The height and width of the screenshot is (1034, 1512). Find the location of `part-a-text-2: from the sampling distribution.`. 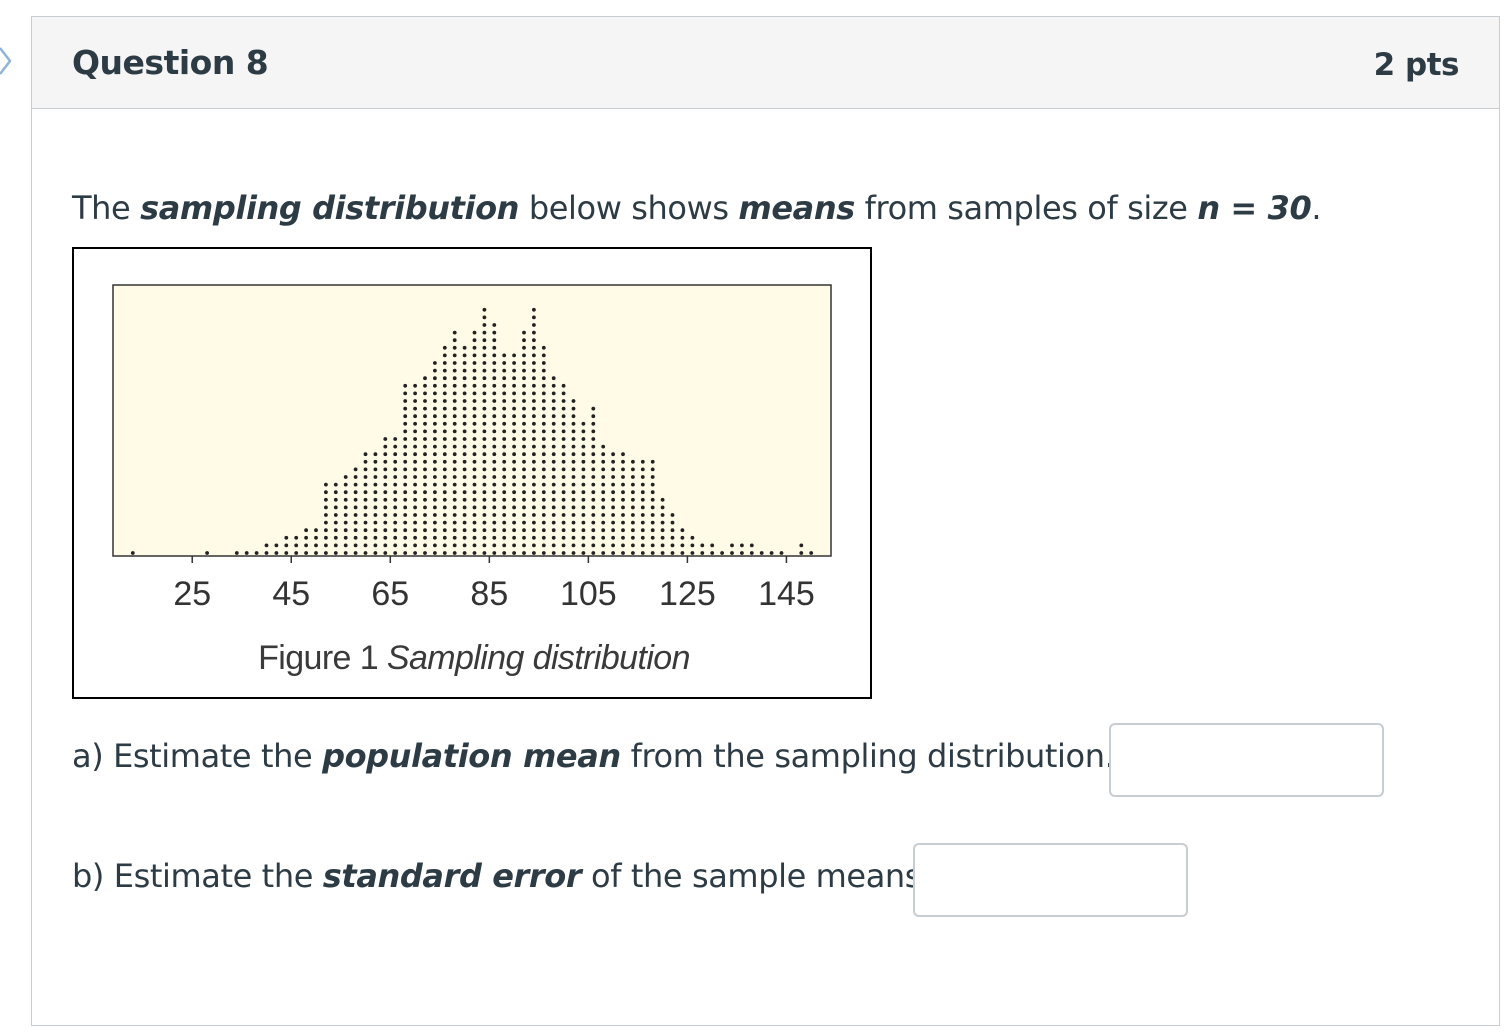

part-a-text-2: from the sampling distribution. is located at coordinates (867, 756).